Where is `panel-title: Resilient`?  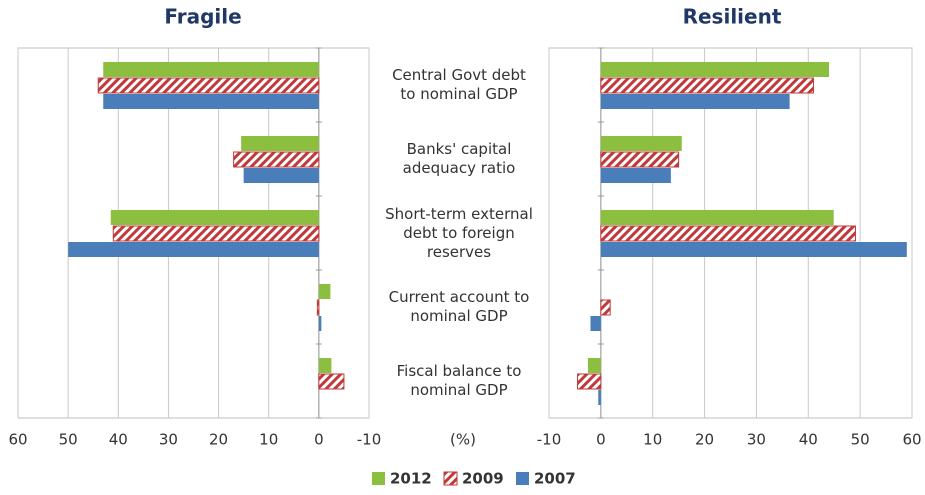
panel-title: Resilient is located at coordinates (732, 17).